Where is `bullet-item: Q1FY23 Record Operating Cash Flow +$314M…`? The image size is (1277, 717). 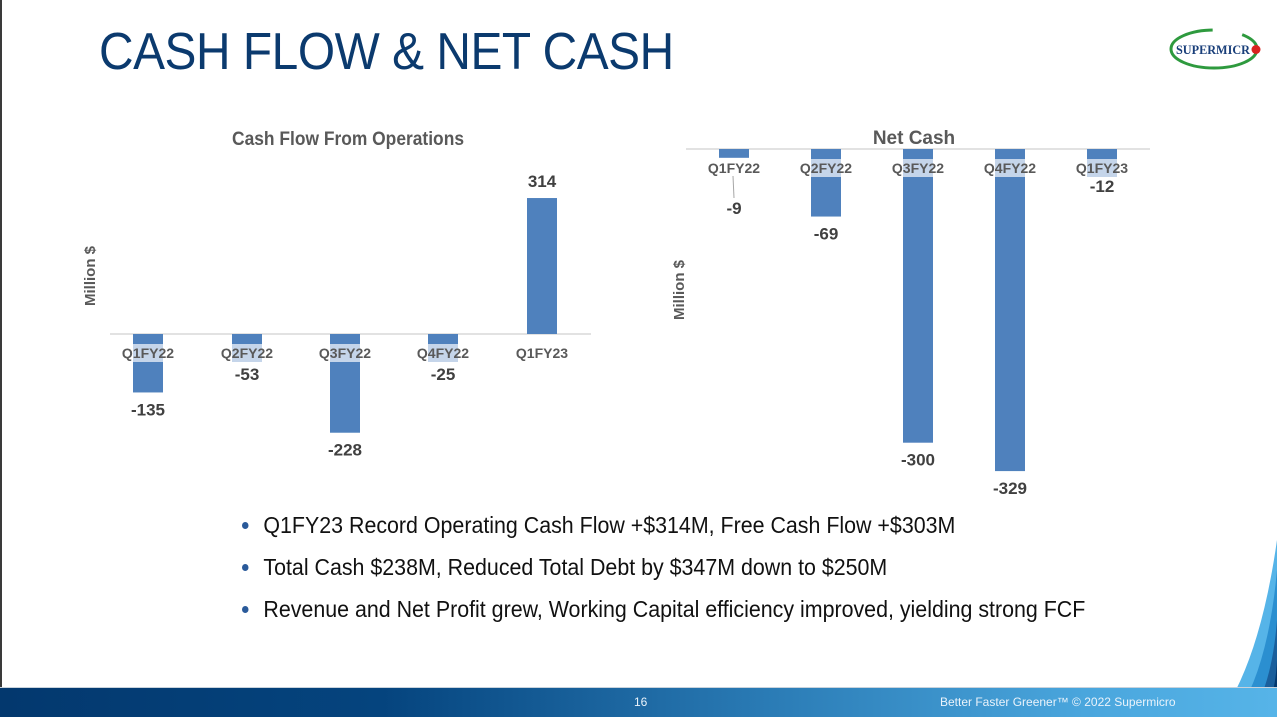
bullet-item: Q1FY23 Record Operating Cash Flow +$314M… is located at coordinates (663, 529).